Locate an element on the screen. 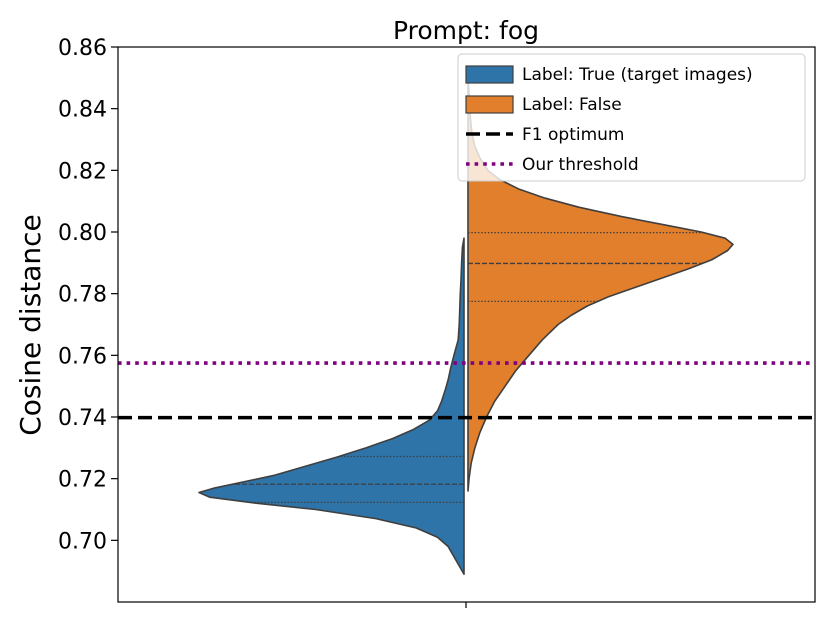 This screenshot has width=830, height=623. y-tick-label: 0.80 is located at coordinates (82, 233).